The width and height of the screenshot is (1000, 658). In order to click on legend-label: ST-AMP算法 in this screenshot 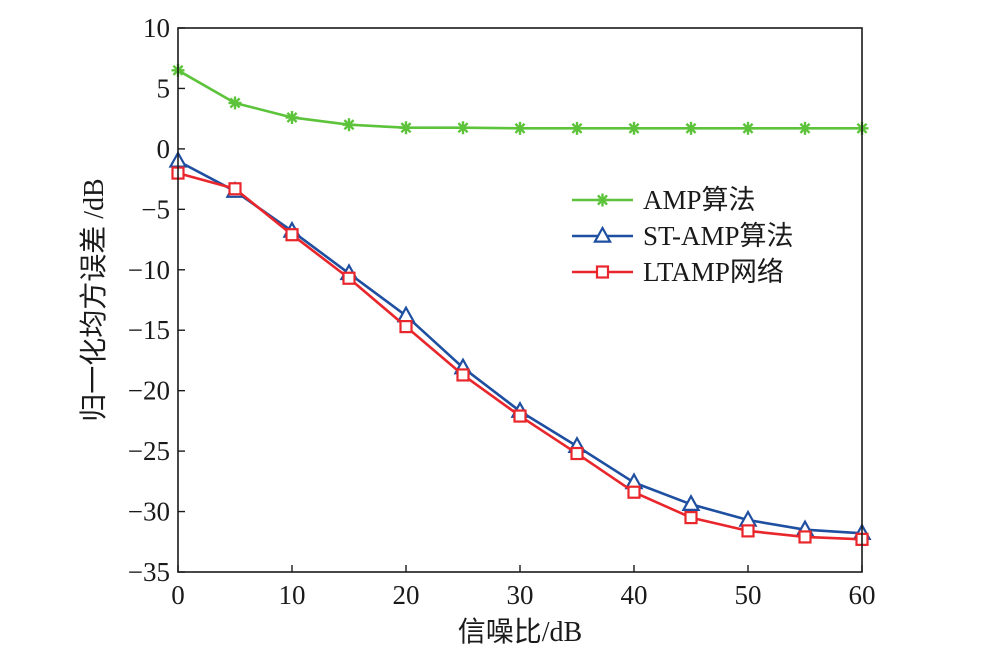, I will do `click(718, 236)`.